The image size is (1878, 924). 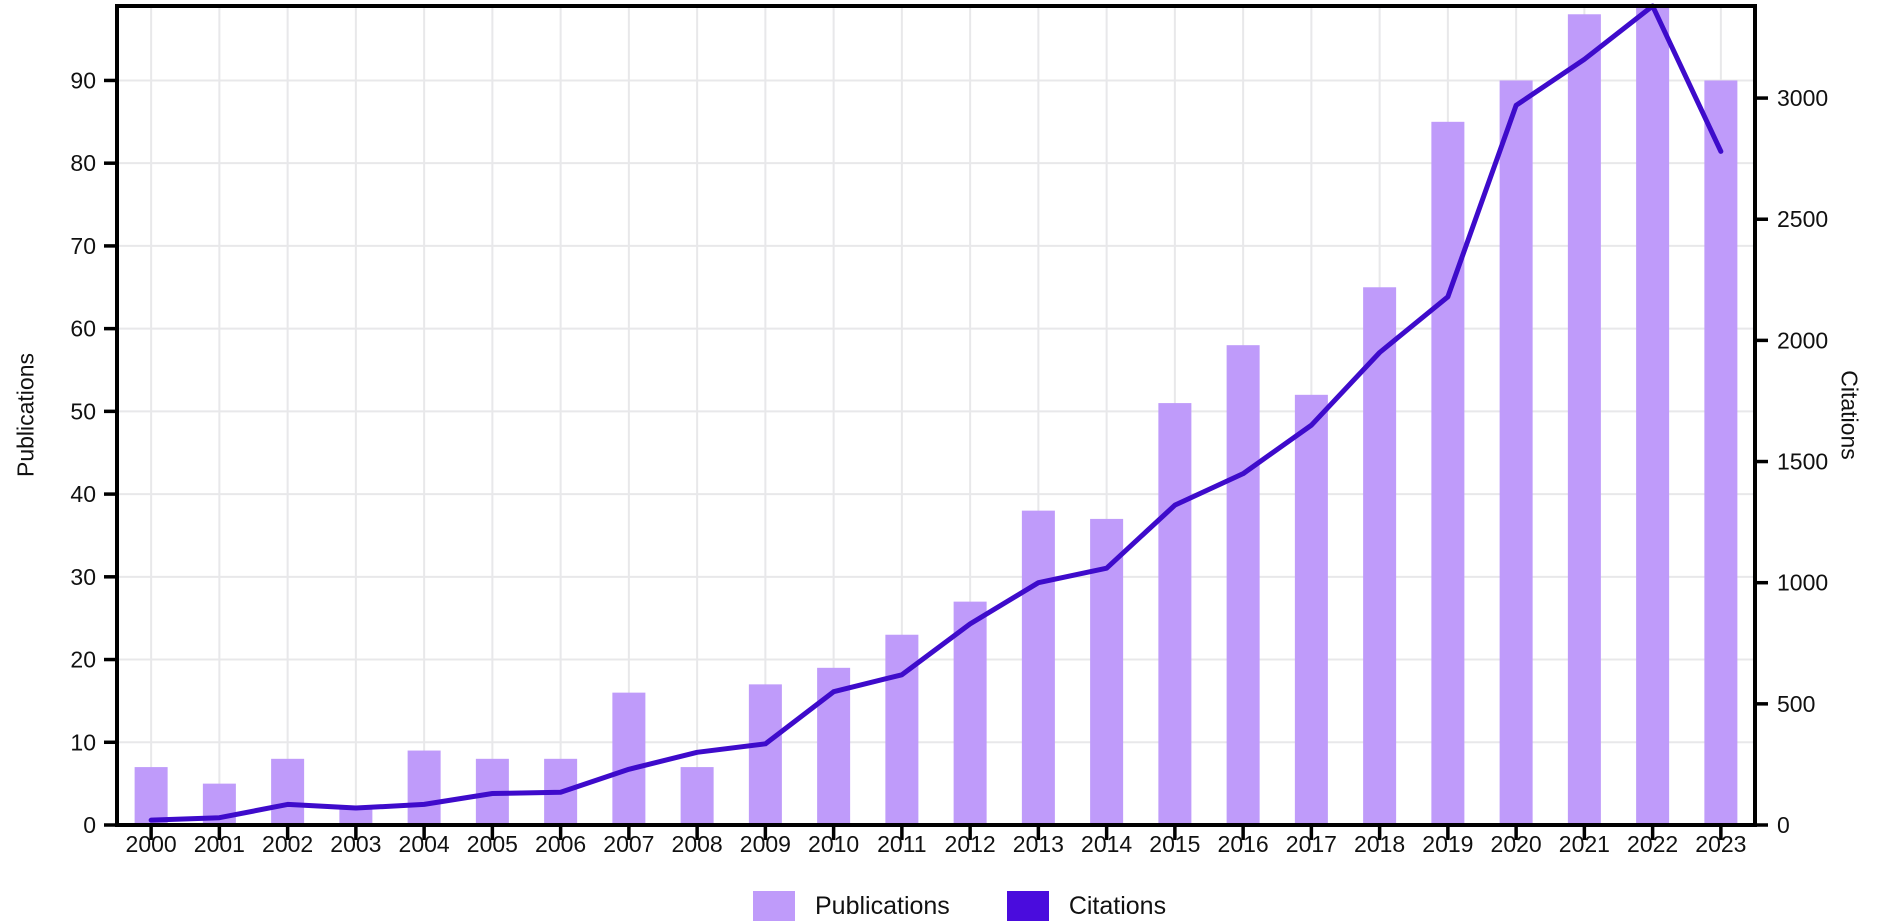 I want to click on svg-text: 2002, so click(x=287, y=844).